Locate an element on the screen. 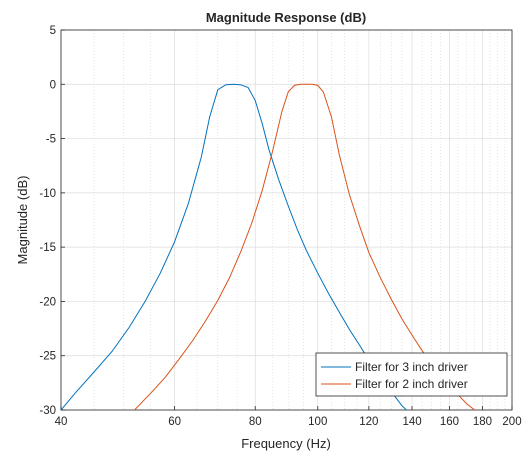 The width and height of the screenshot is (527, 456). x-tick-label: 140 is located at coordinates (411, 422).